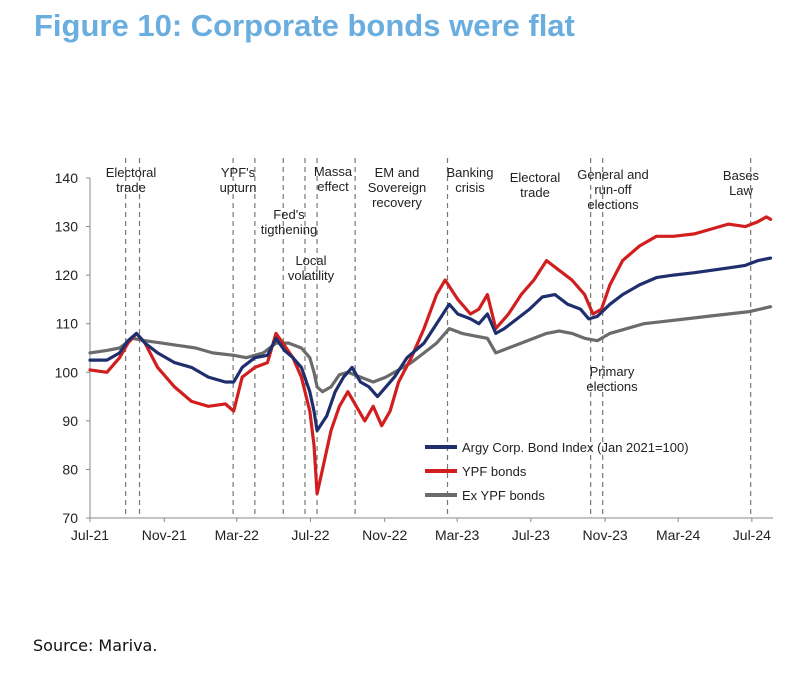 The width and height of the screenshot is (800, 689). Describe the element at coordinates (237, 535) in the screenshot. I see `x-tick-label: Mar-22` at that location.